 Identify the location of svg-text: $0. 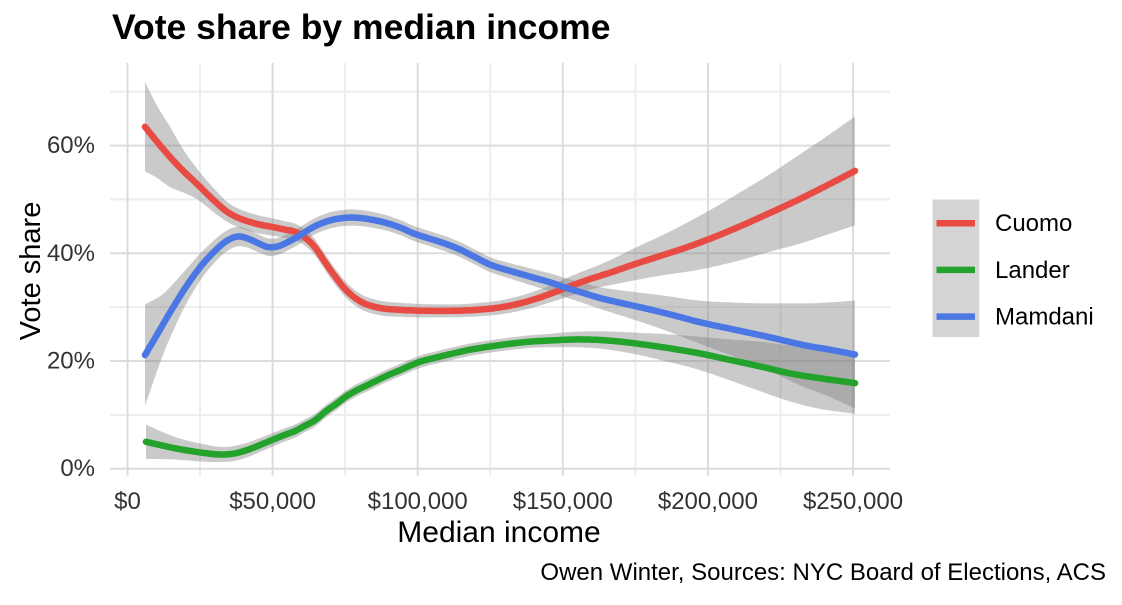
(127, 501).